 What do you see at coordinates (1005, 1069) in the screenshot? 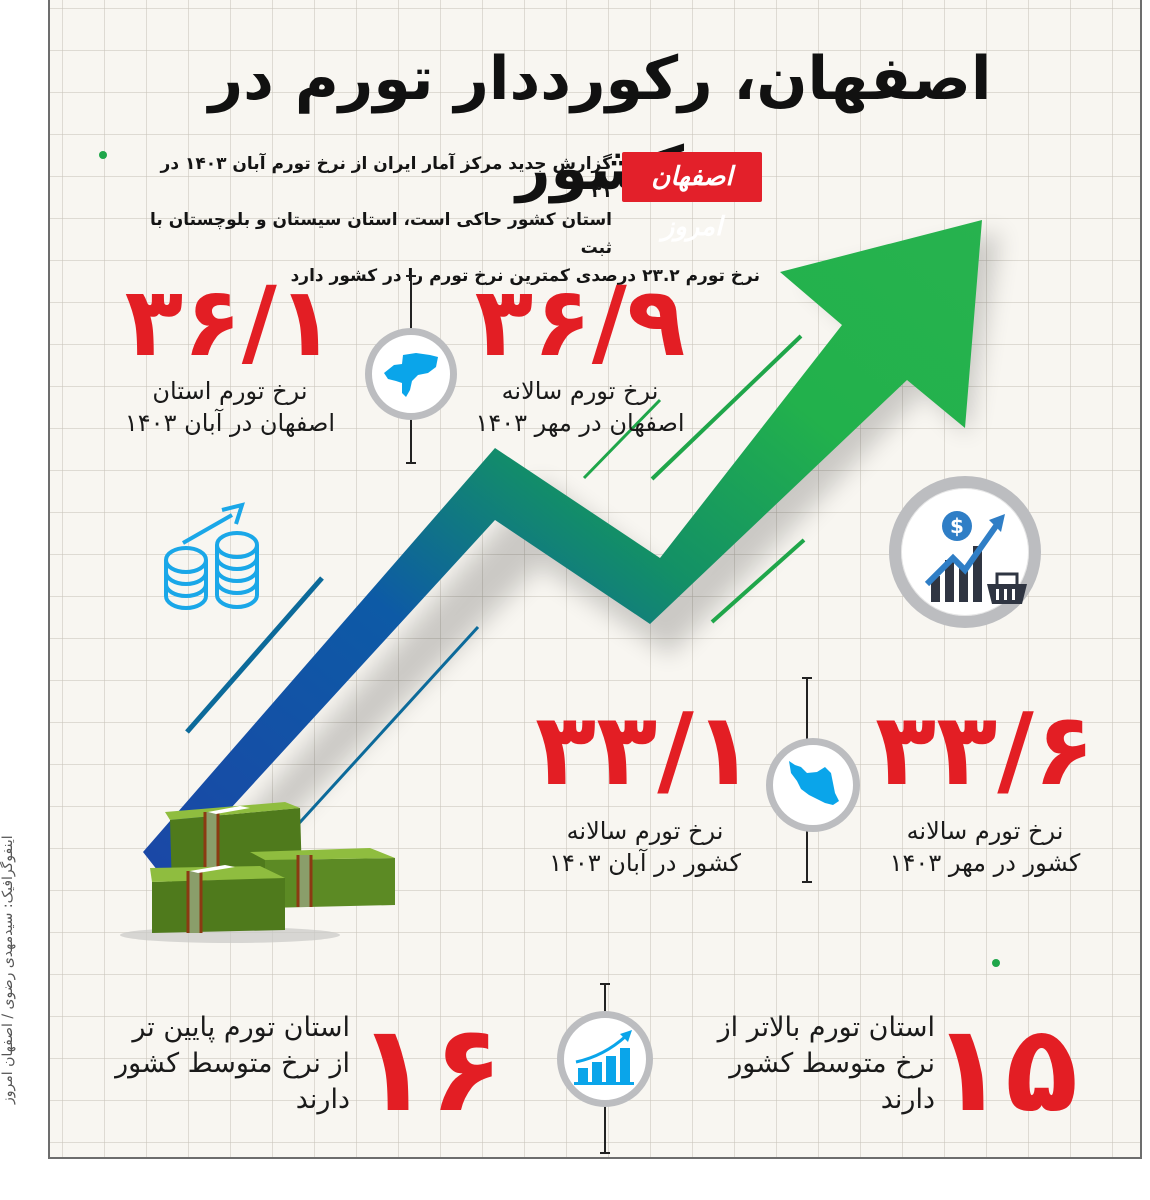
I see `above-average-count: ۱۵` at bounding box center [1005, 1069].